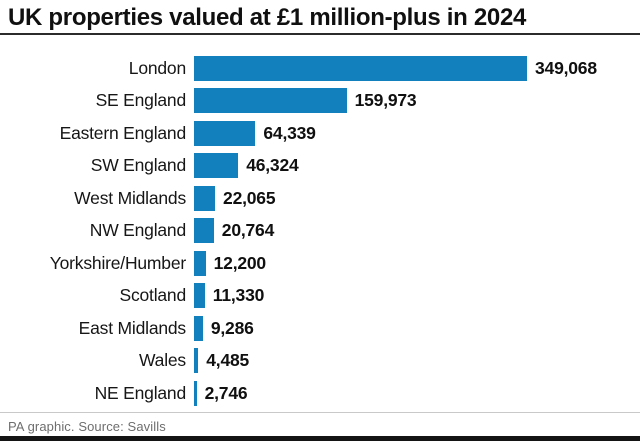 The height and width of the screenshot is (441, 640). Describe the element at coordinates (137, 230) in the screenshot. I see `category-label: NW England` at that location.